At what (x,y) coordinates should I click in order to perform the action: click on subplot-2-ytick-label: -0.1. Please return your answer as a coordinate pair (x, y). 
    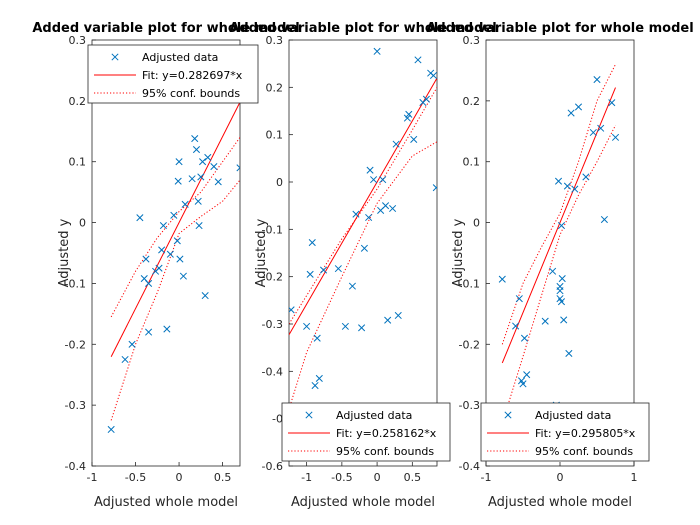
    Looking at the image, I should click on (272, 229).